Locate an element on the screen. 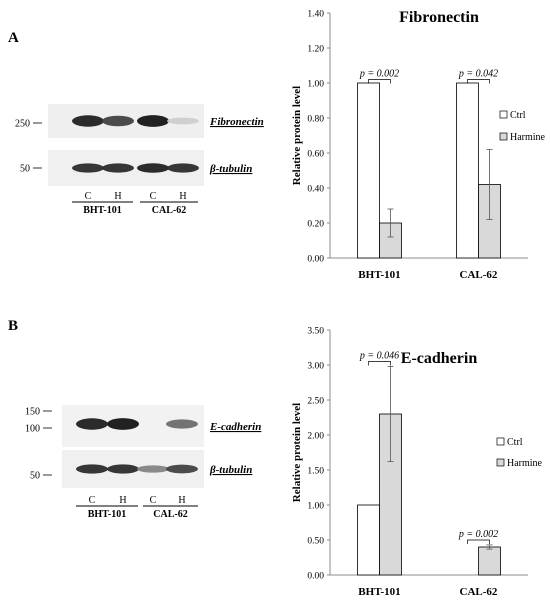  chart-title: E-cadherin is located at coordinates (439, 358).